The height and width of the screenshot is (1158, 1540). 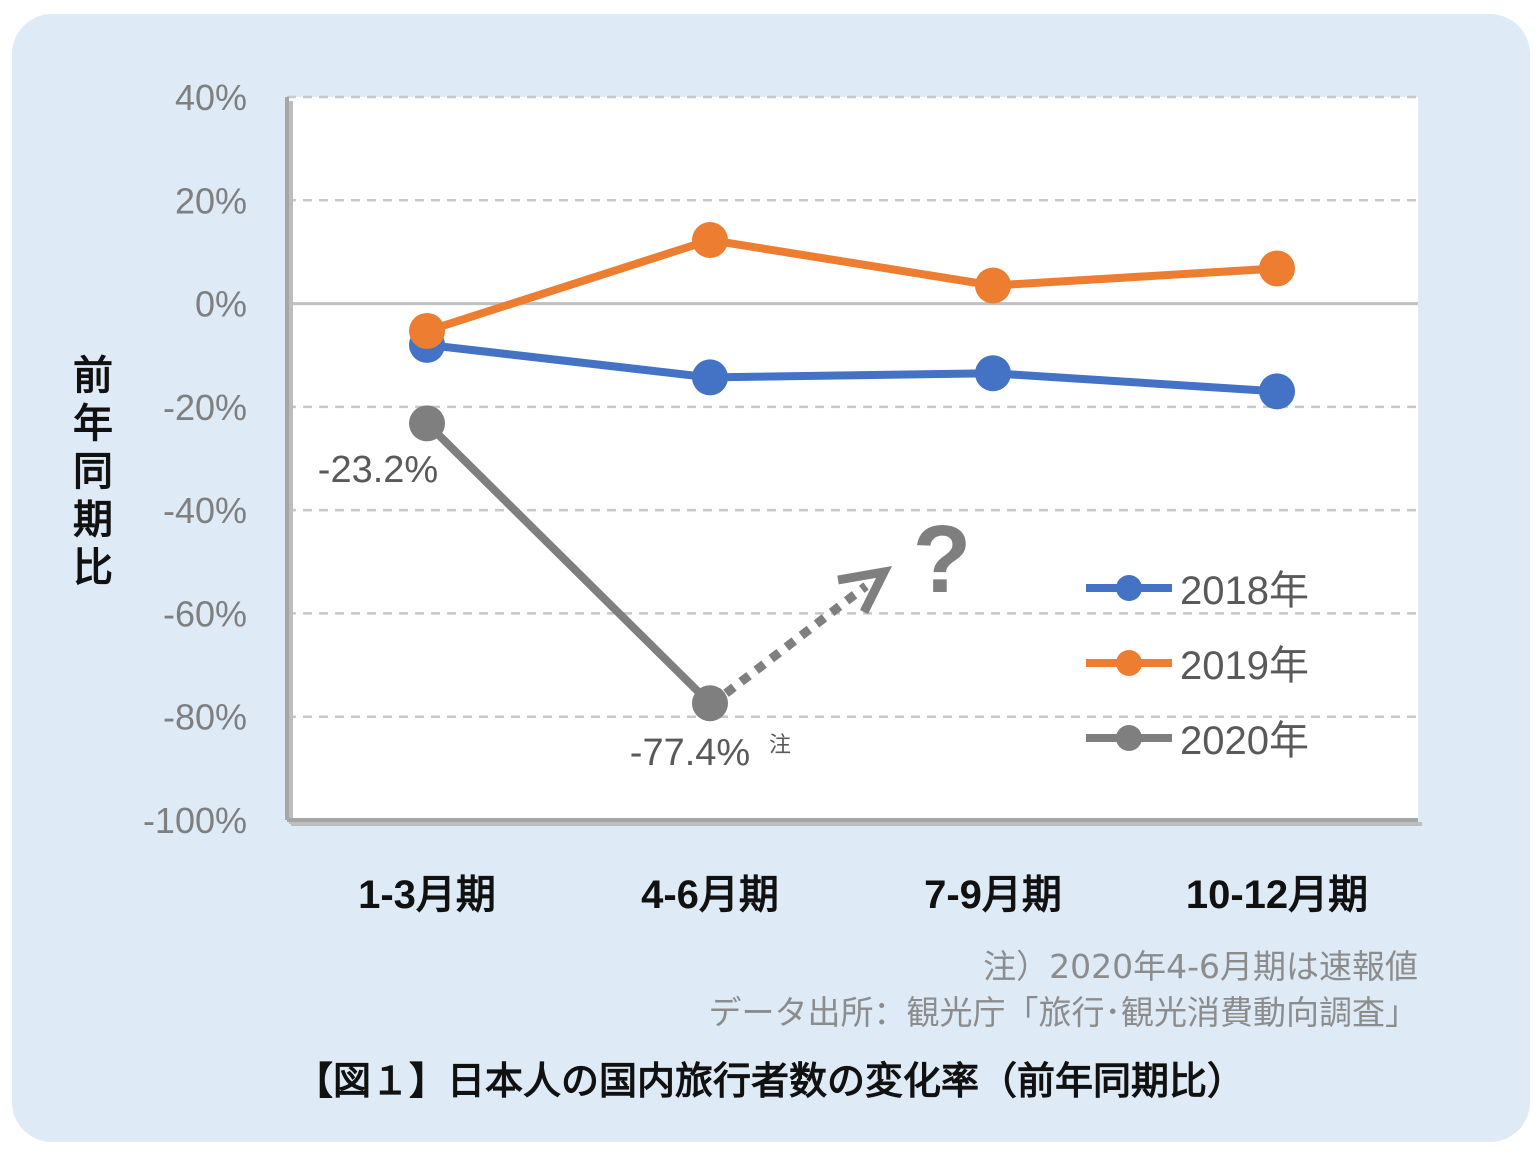 I want to click on y-tick-label: -20%, so click(x=205, y=407).